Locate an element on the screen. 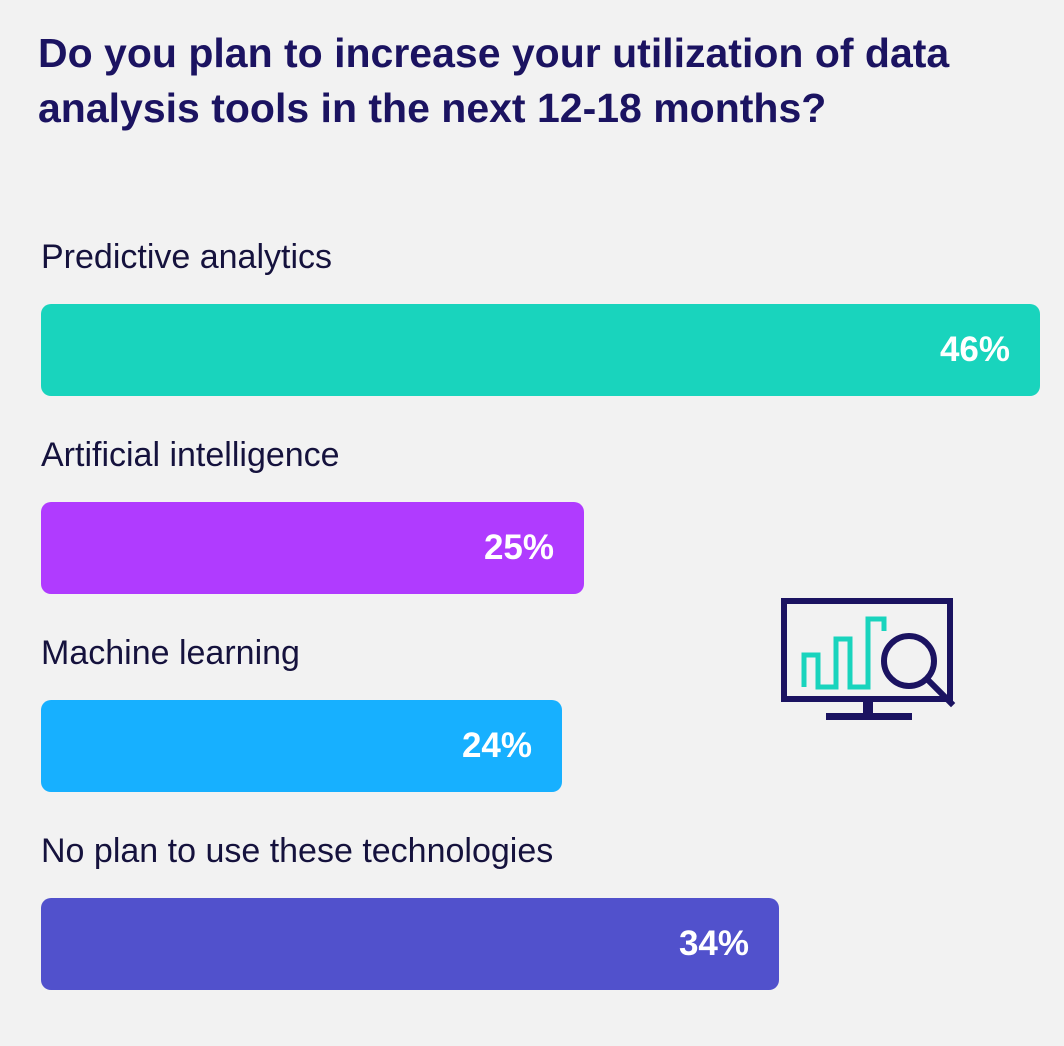 The image size is (1064, 1046). category-label: No plan to use these technologies is located at coordinates (297, 851).